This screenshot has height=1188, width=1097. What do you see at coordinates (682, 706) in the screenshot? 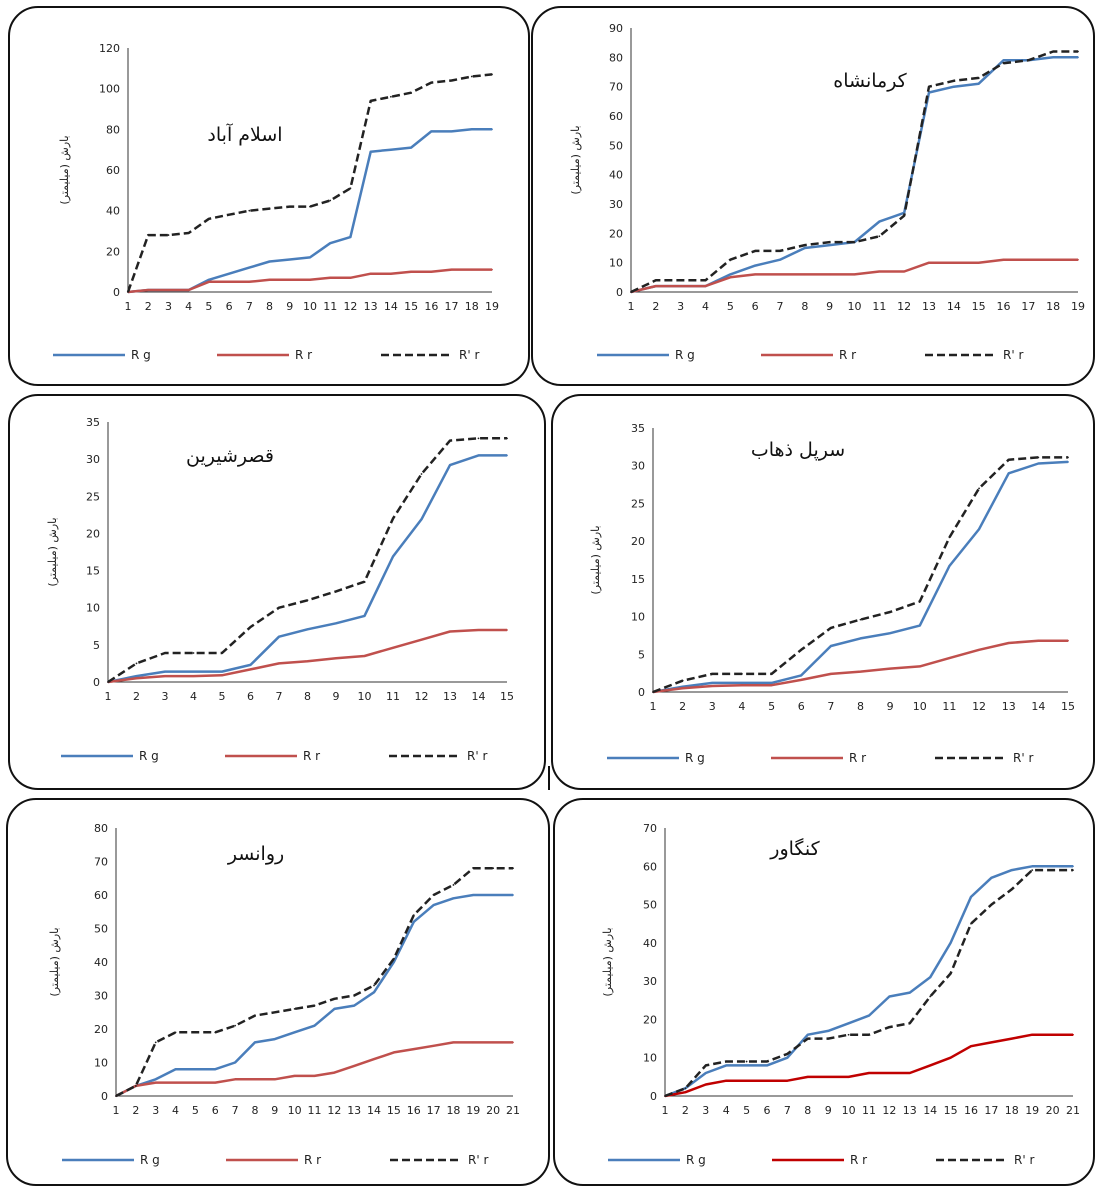
I see `x-tick-label: 2` at bounding box center [682, 706].